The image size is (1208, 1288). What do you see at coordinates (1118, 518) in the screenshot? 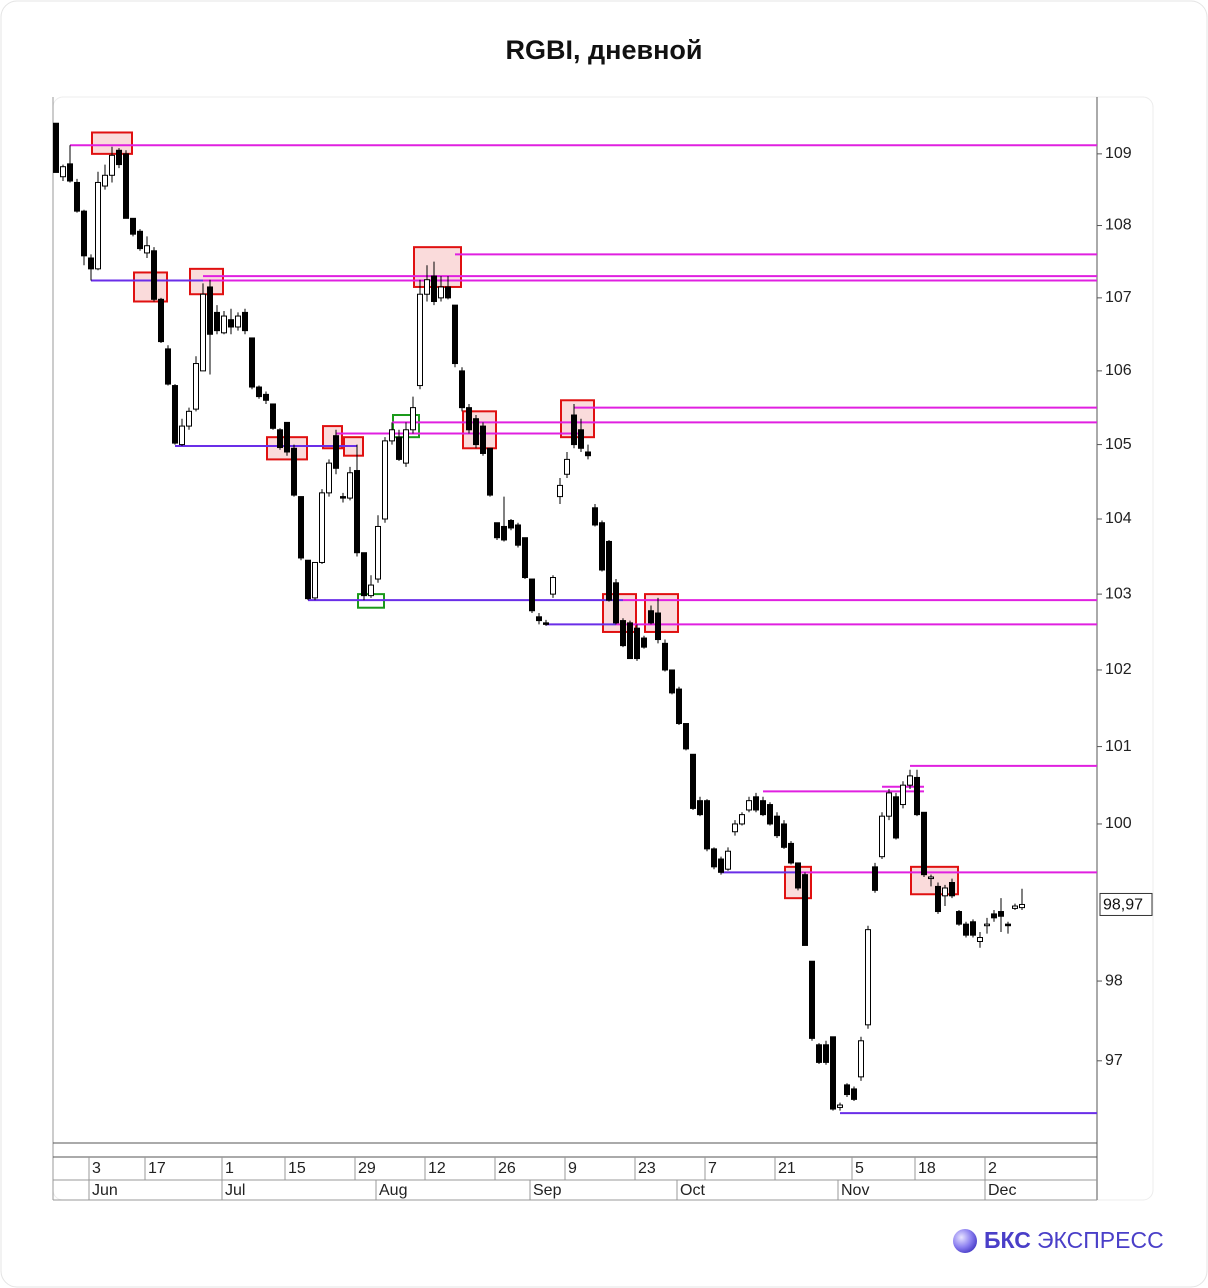
I see `y-tick-label: 104` at bounding box center [1118, 518].